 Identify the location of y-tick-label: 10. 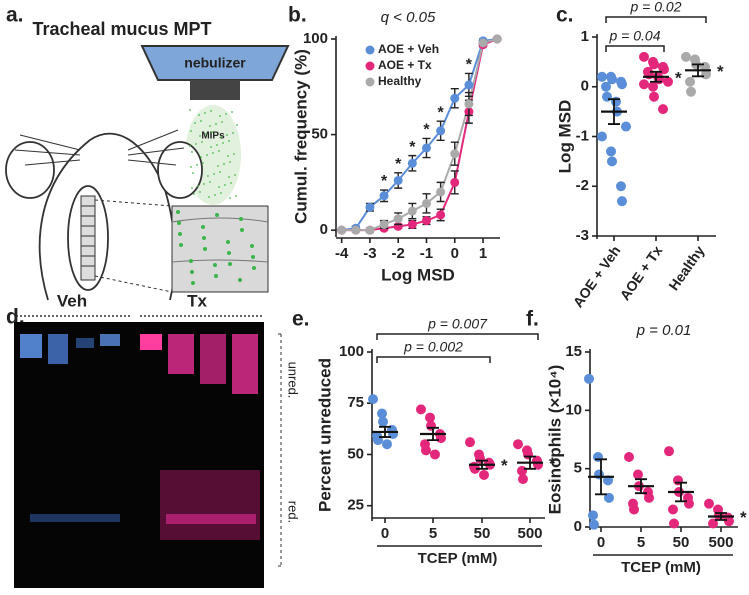
(573, 409).